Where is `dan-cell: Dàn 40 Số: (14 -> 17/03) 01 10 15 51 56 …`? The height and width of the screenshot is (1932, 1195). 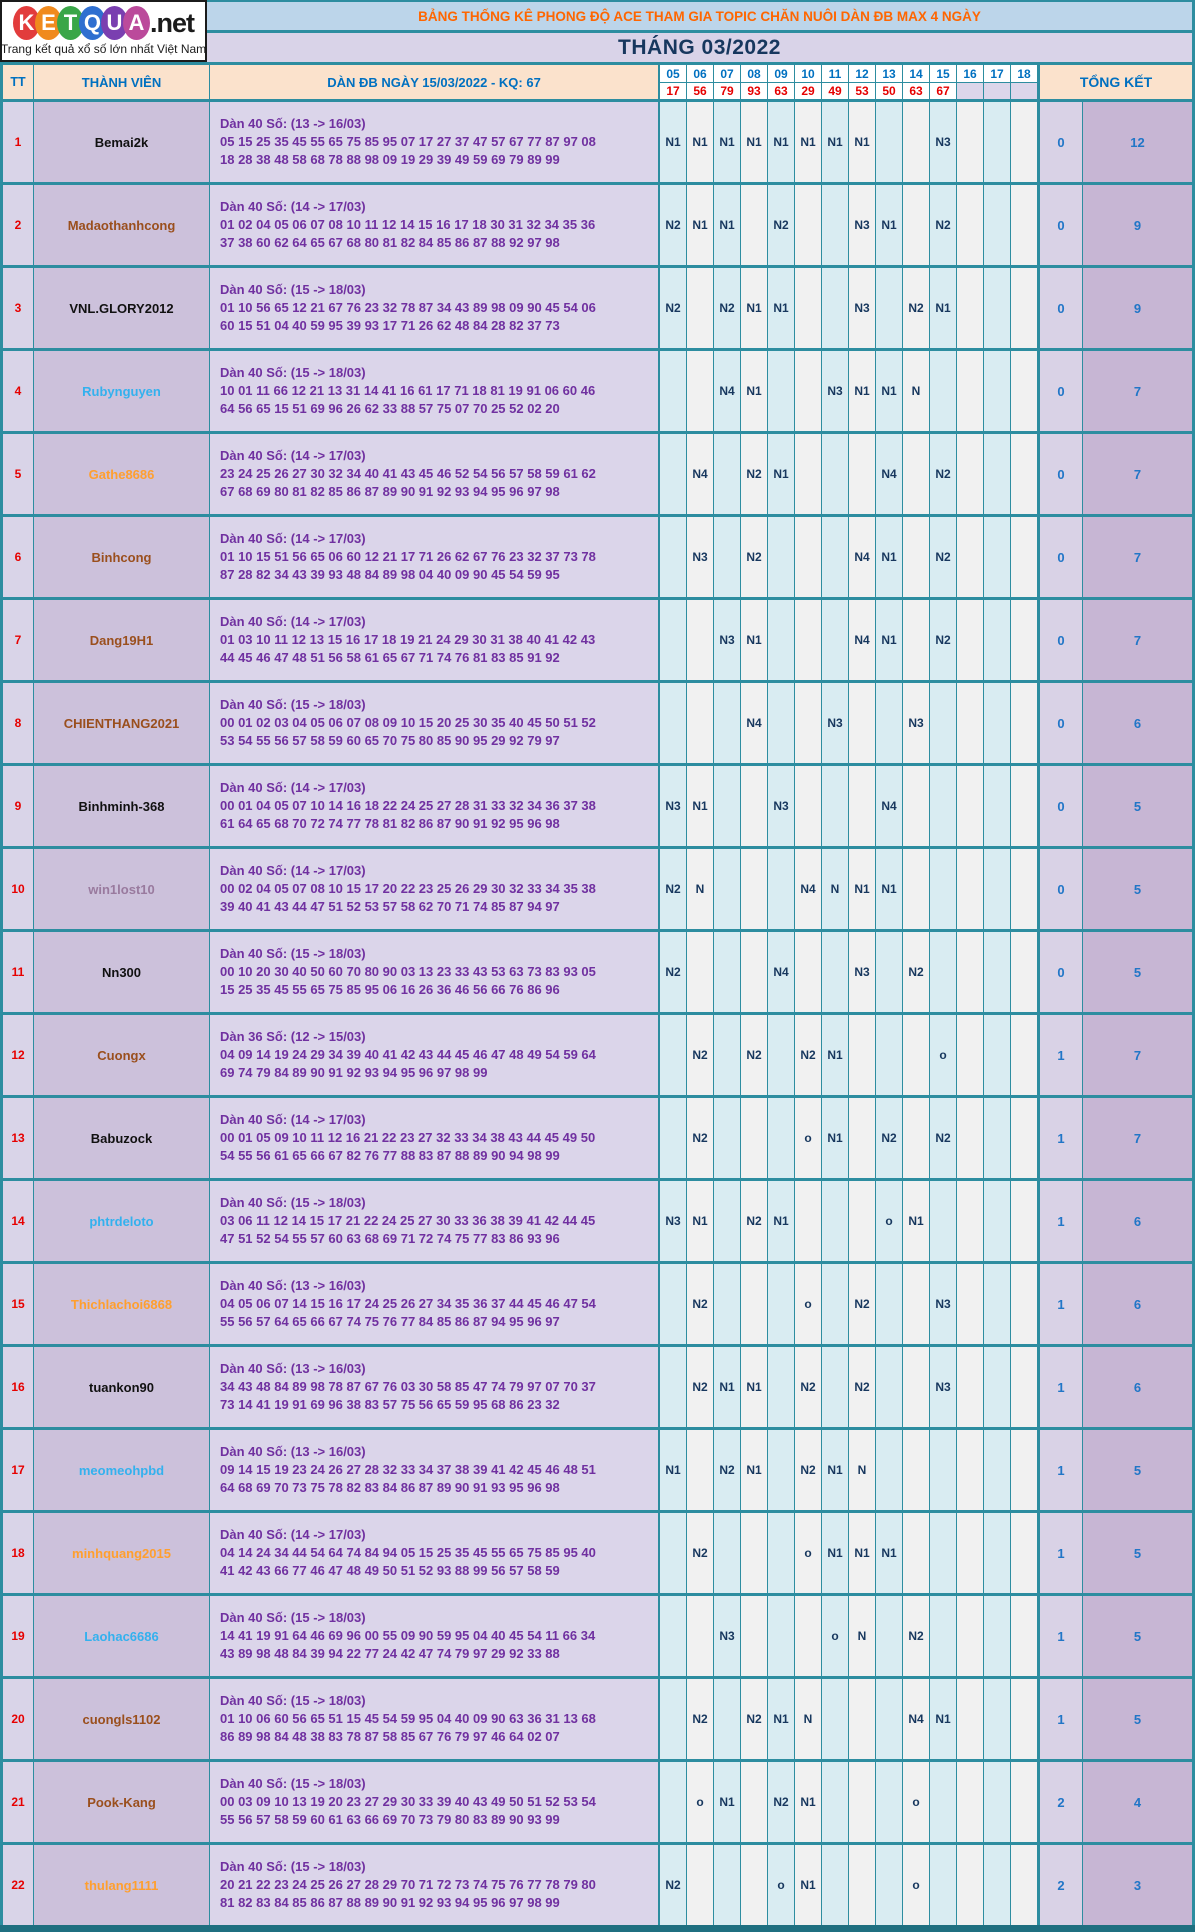
dan-cell: Dàn 40 Số: (14 -> 17/03) 01 10 15 51 56 … is located at coordinates (434, 557).